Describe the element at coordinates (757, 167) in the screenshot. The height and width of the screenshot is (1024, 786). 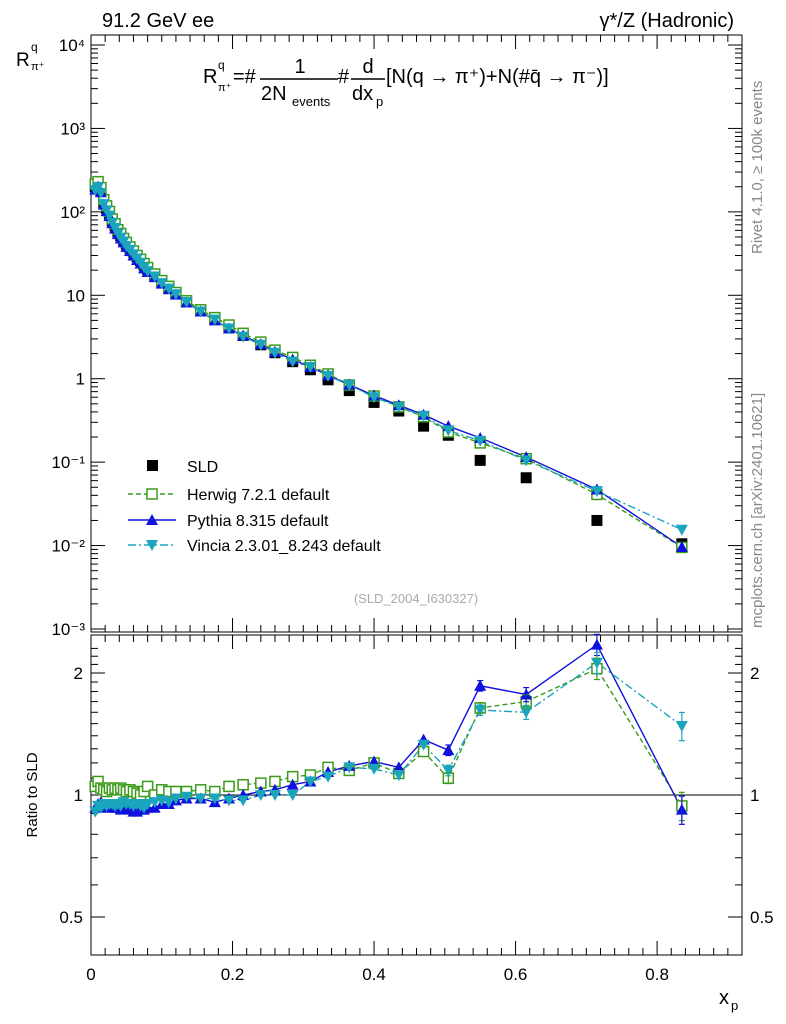
I see `side-text-upper: Rivet 4.1.0, ≥ 100k events` at that location.